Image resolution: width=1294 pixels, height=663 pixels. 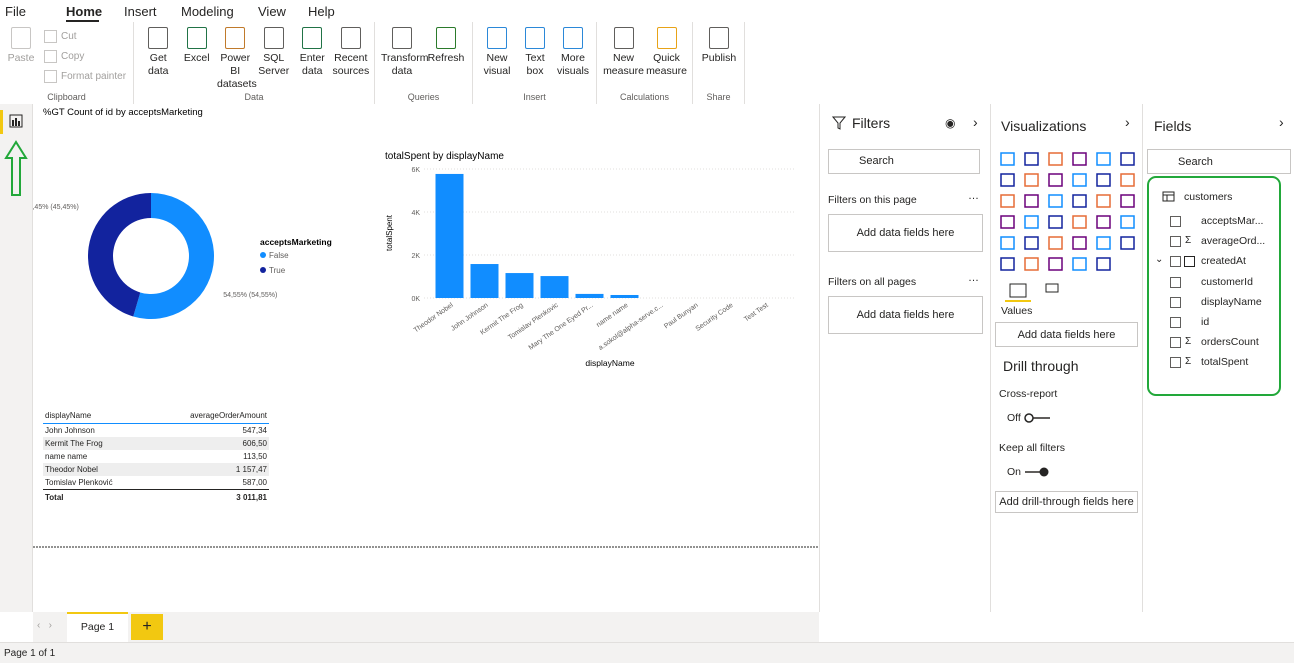 I want to click on field-name: id, so click(x=1205, y=322).